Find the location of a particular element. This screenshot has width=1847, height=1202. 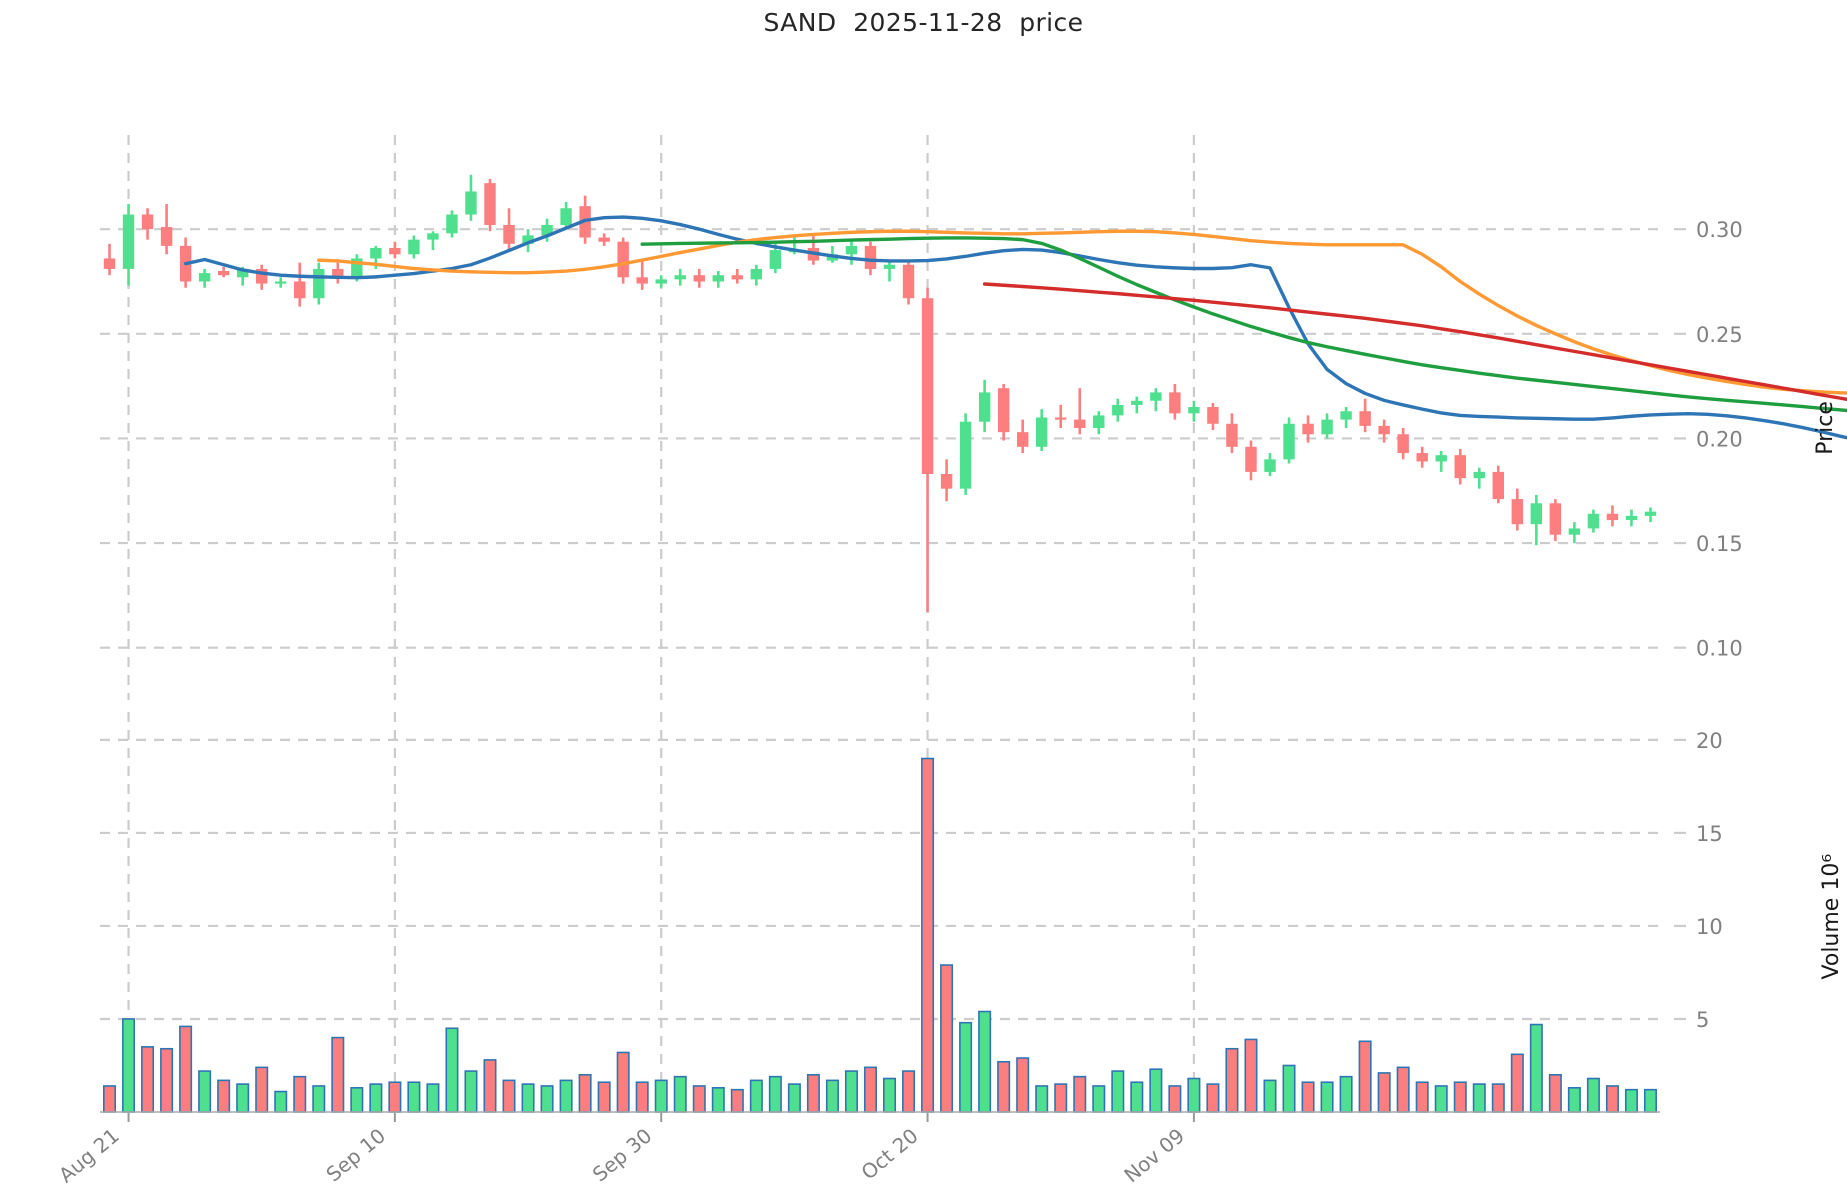

overlay-line-ma-green is located at coordinates (1243, 324).